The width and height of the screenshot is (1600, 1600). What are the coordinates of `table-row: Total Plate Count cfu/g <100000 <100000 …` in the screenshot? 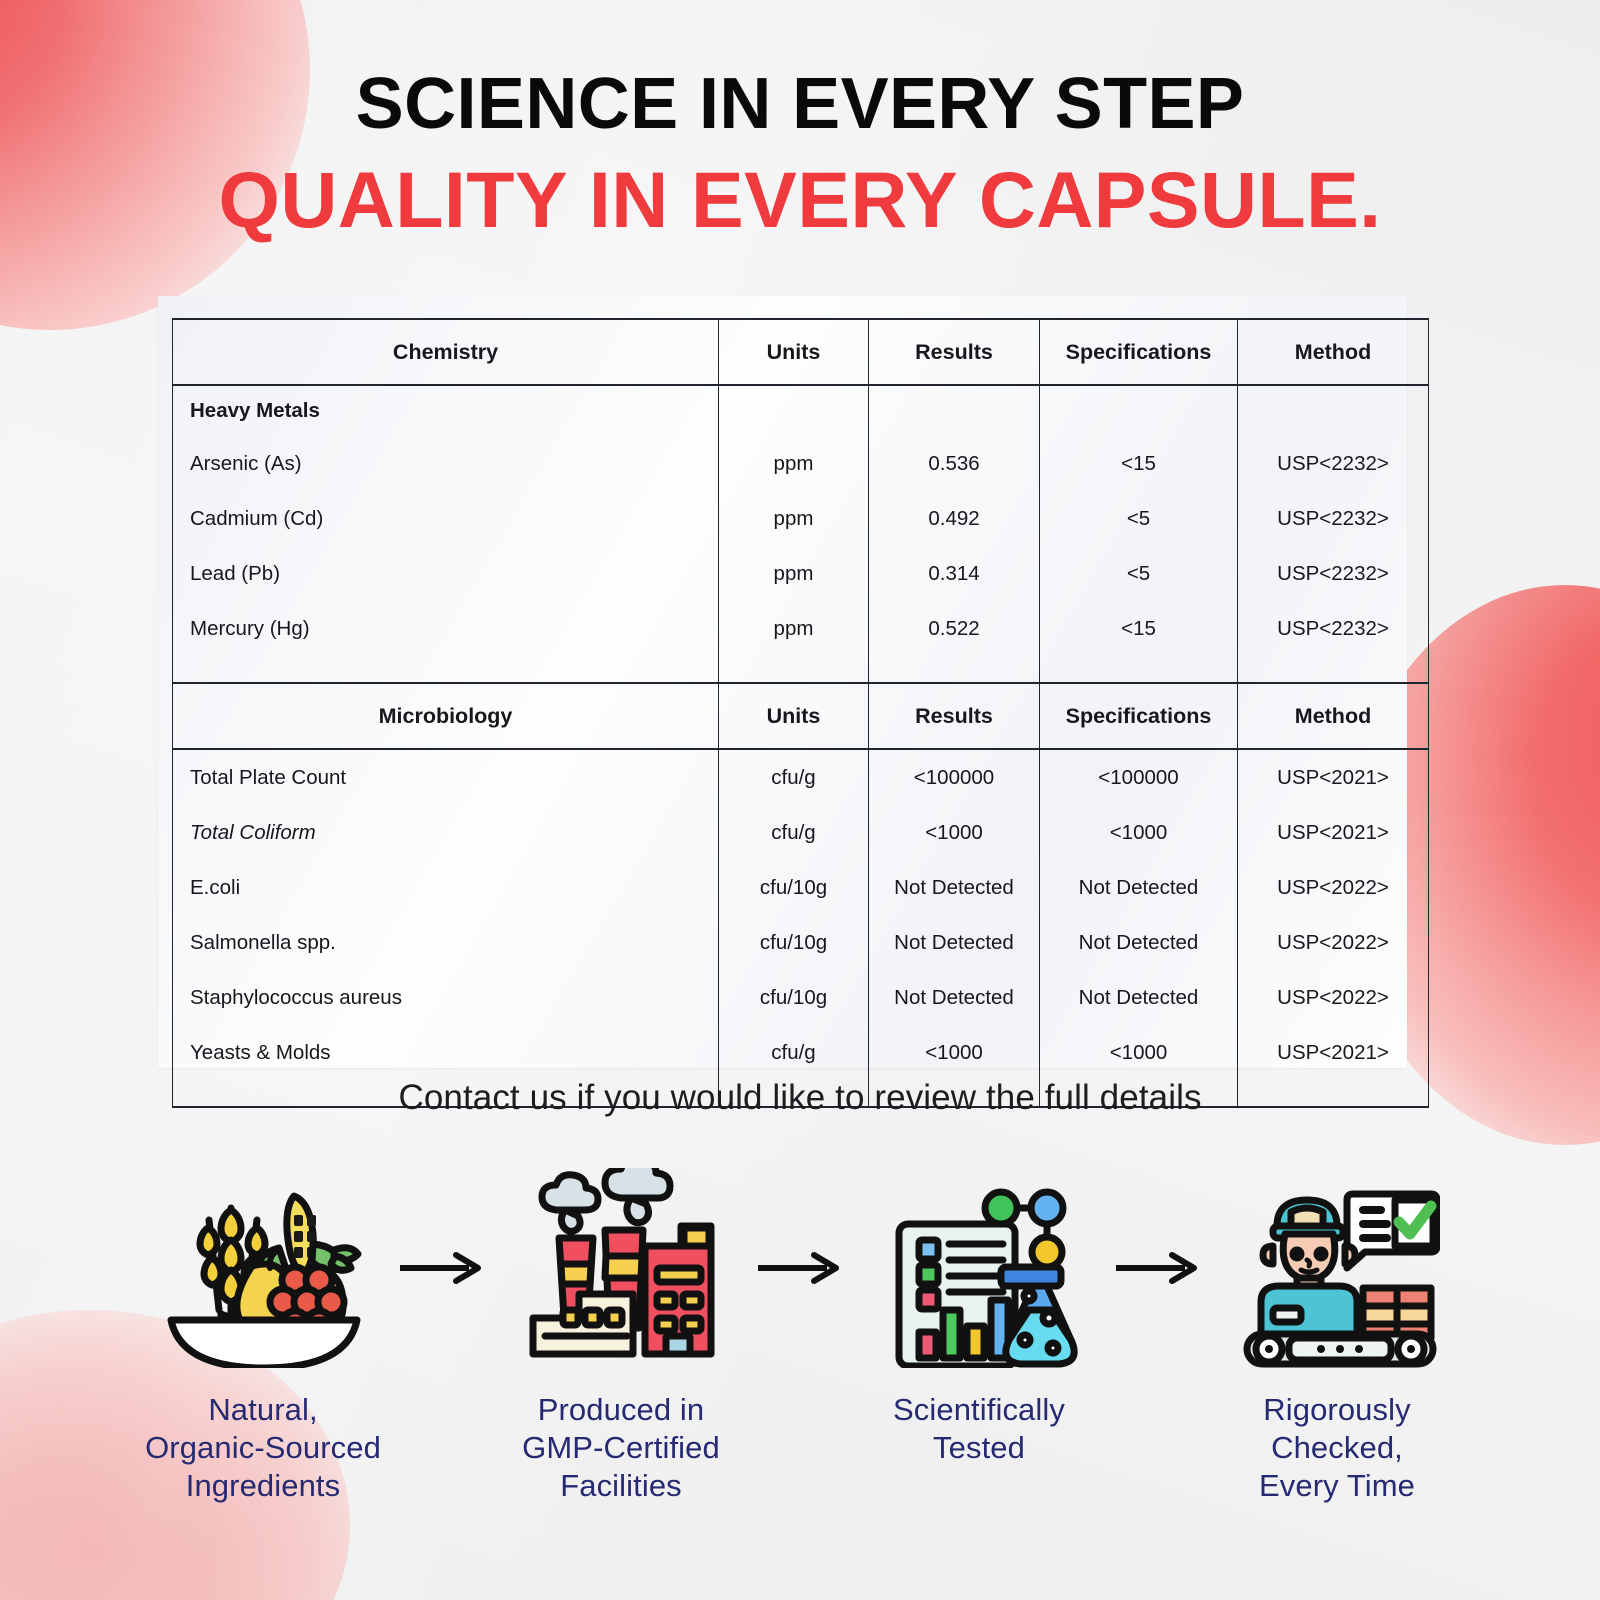 It's located at (800, 777).